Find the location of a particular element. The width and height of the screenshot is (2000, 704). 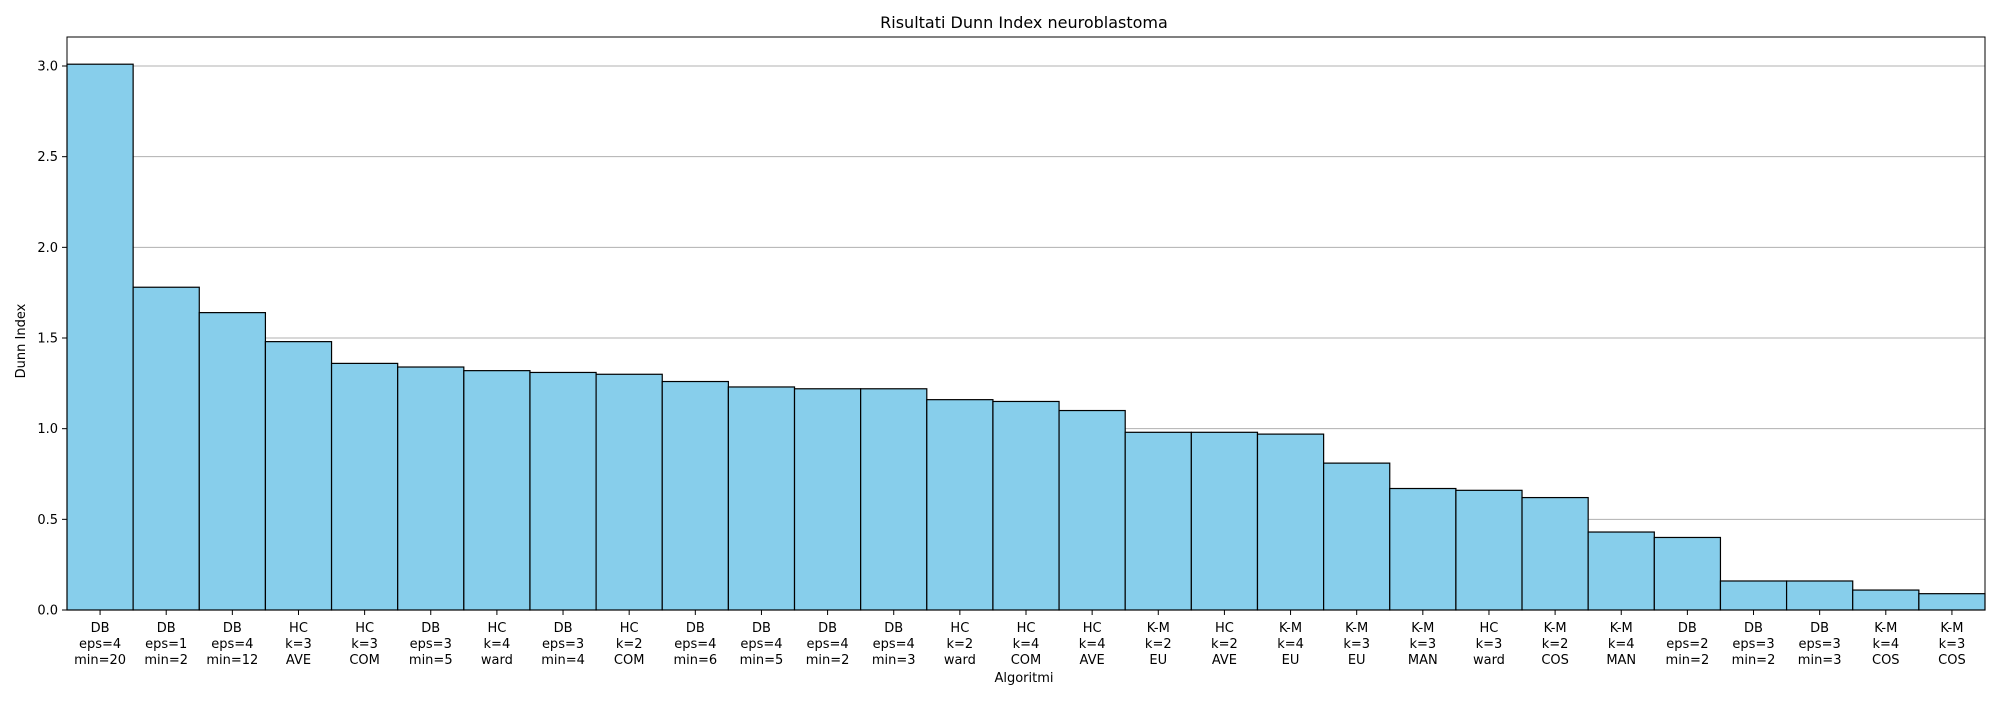

x-tick-label: DB eps=1 min=2 is located at coordinates (166, 644).